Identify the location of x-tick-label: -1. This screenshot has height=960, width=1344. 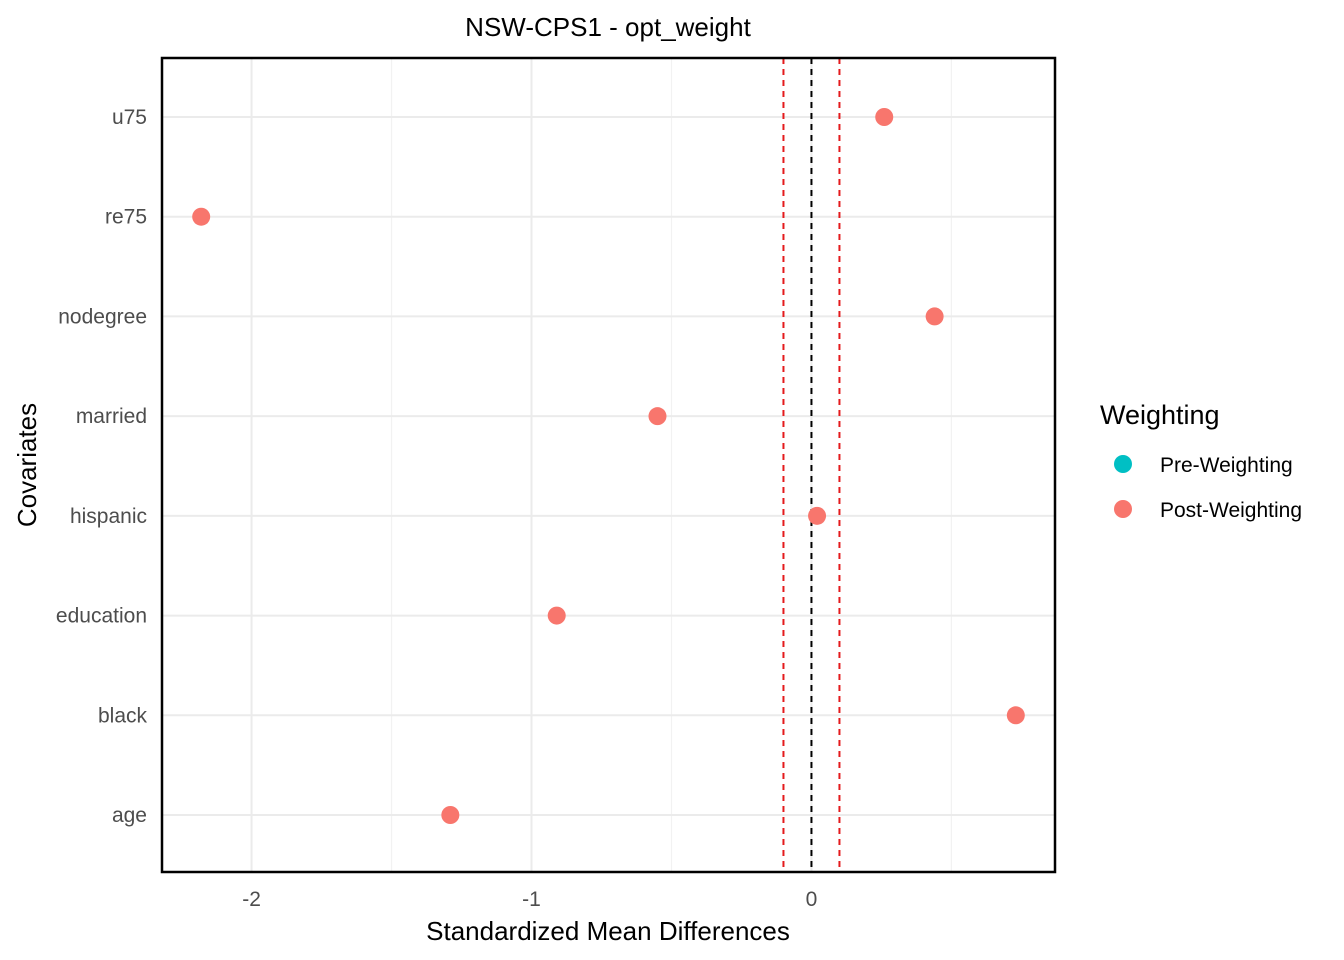
(531, 899).